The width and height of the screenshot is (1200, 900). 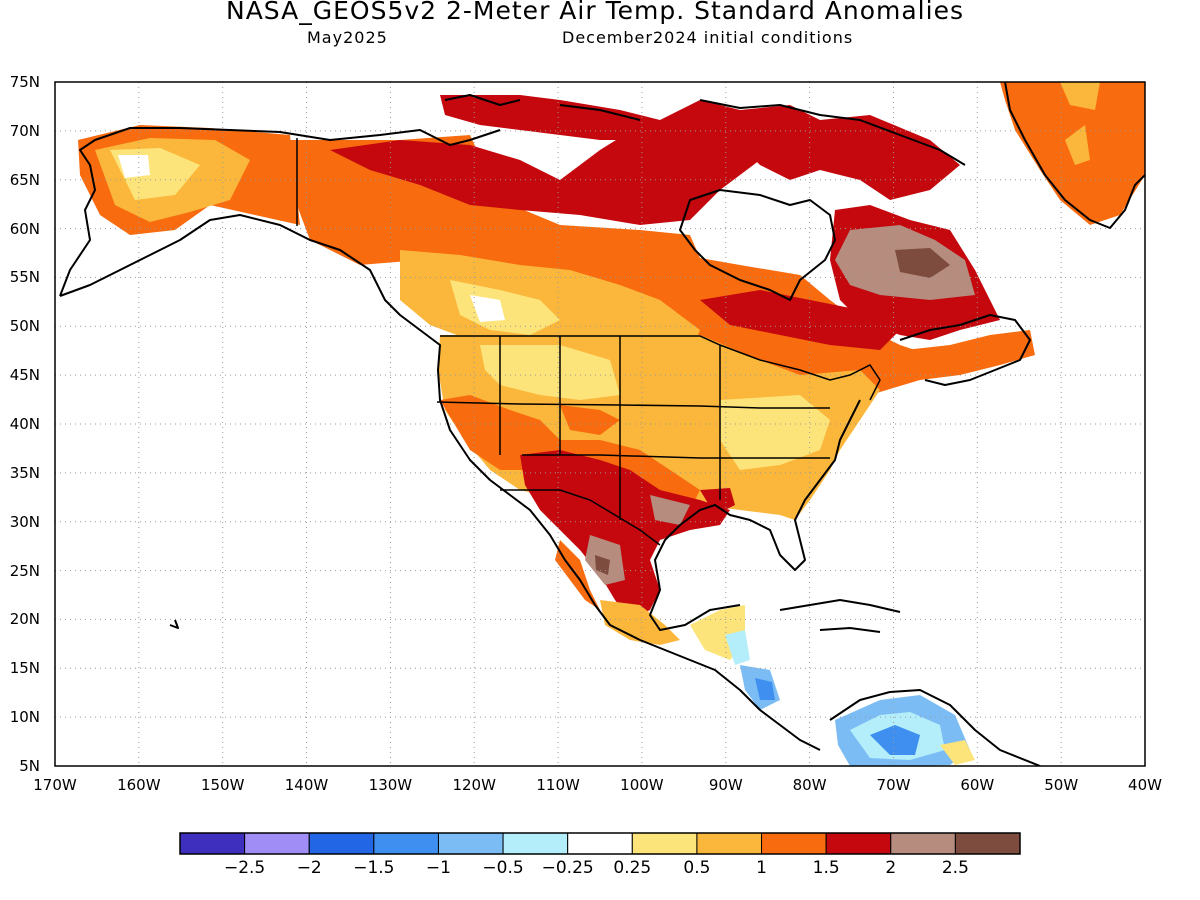 I want to click on lat-label: 25N, so click(x=25, y=571).